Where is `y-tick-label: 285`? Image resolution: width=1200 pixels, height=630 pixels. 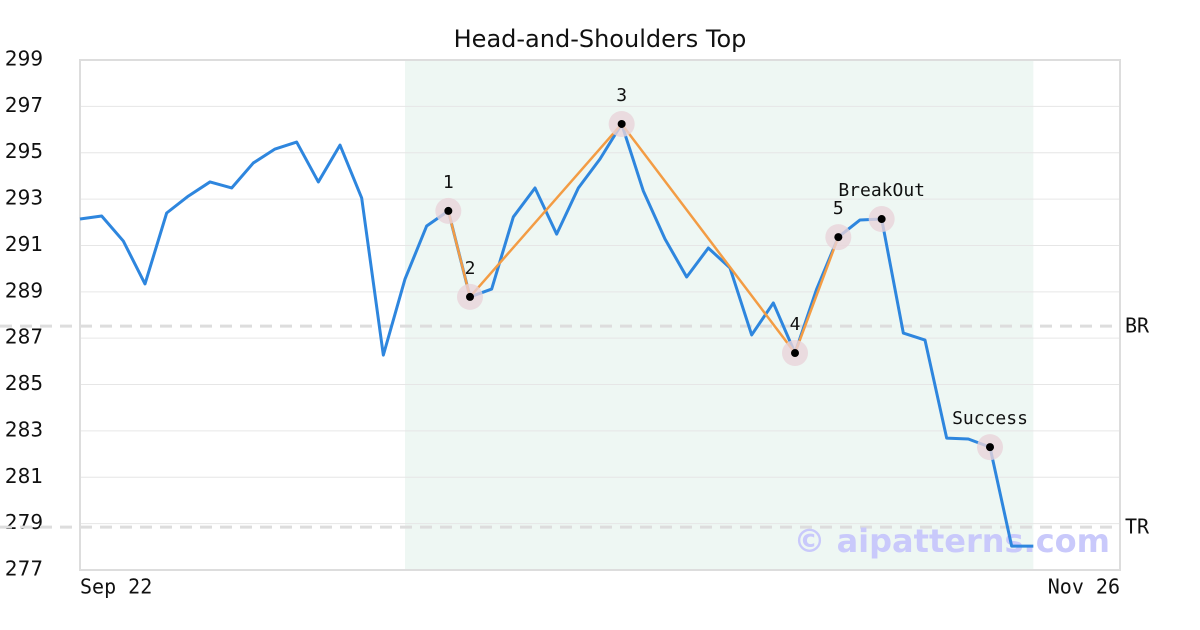 y-tick-label: 285 is located at coordinates (24, 383).